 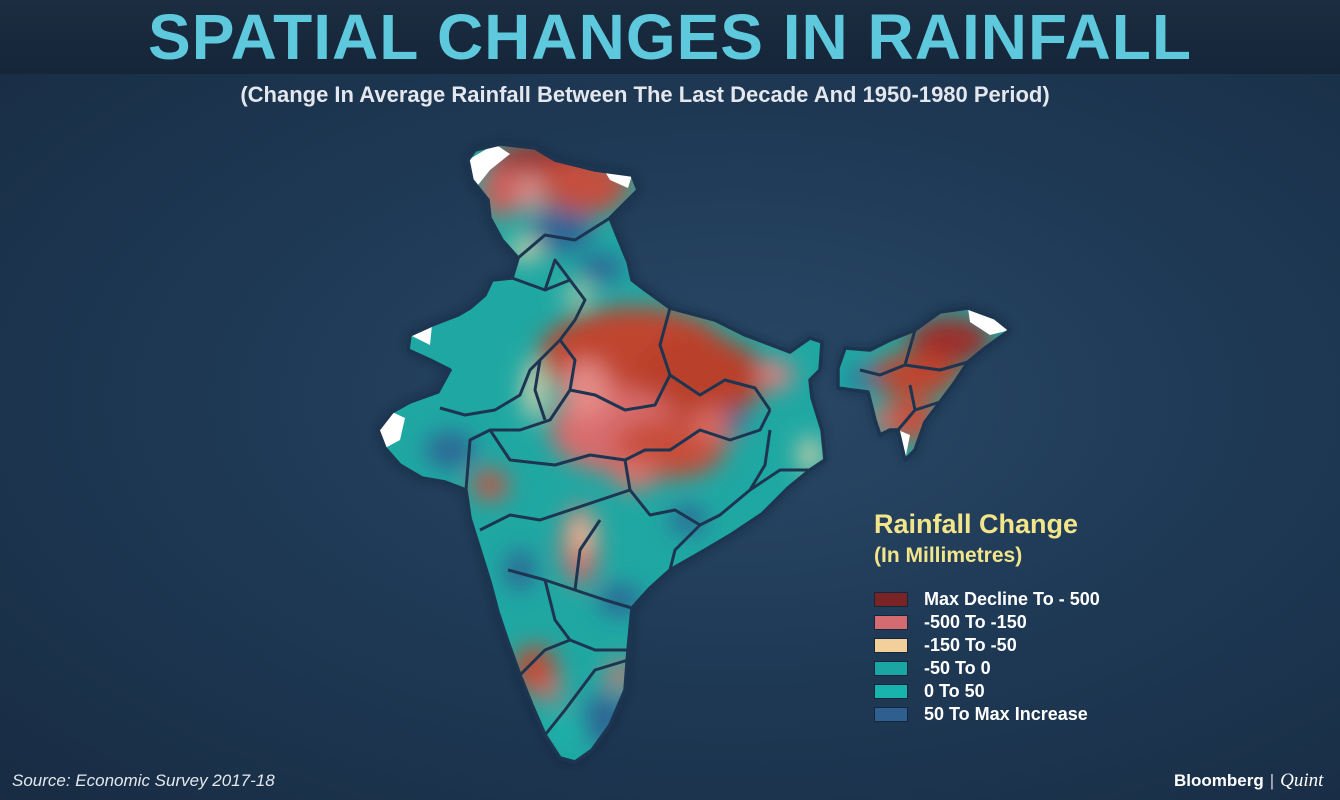 I want to click on legend-item: 50 To Max Increase, so click(x=1044, y=714).